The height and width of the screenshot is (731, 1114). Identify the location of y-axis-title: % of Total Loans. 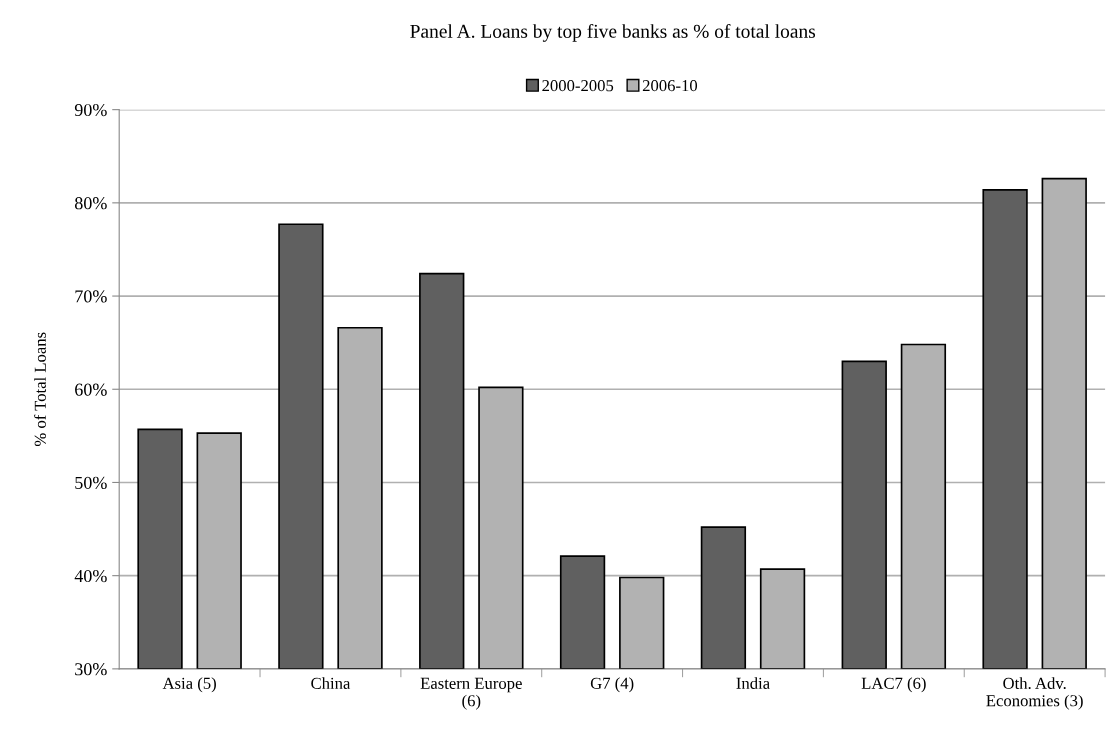
(40, 389).